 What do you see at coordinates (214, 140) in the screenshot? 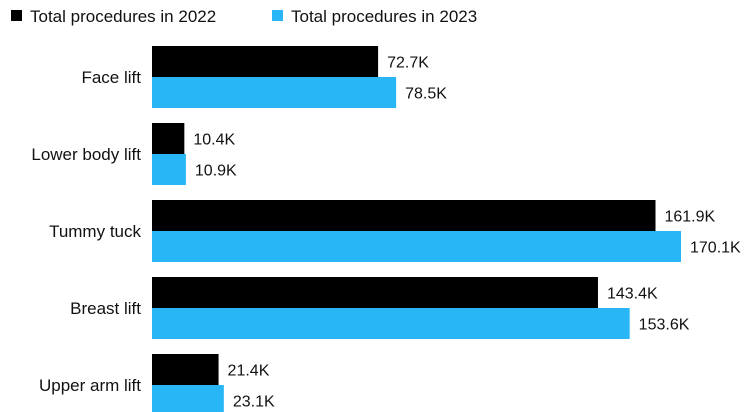
I see `value-label: 10.4K` at bounding box center [214, 140].